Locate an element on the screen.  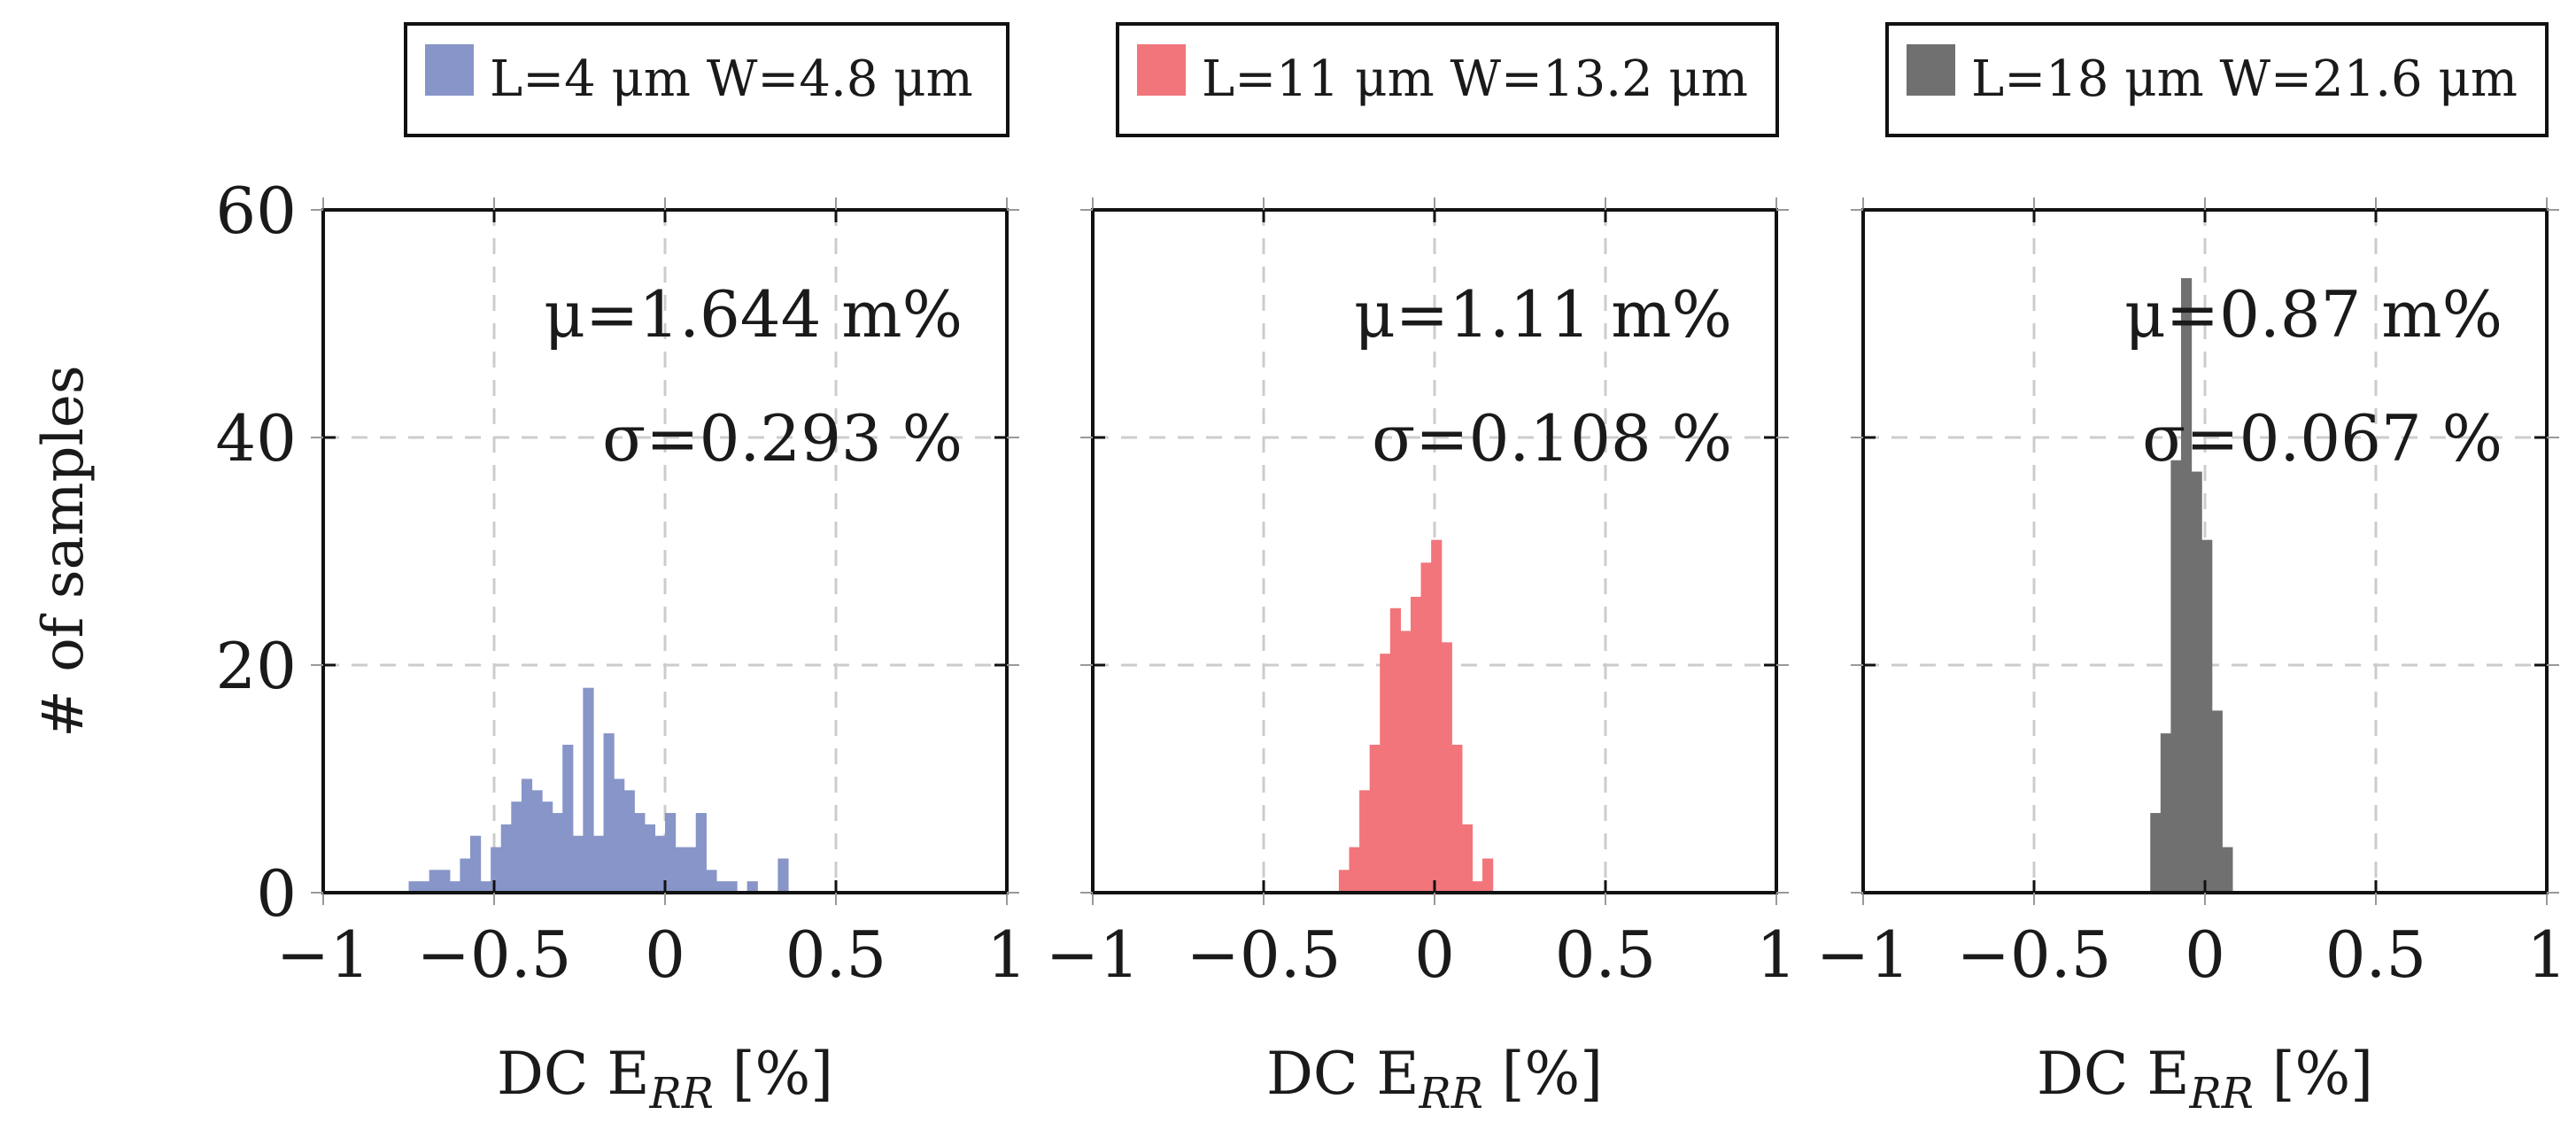
mean-annotation: μ=1.11 m% is located at coordinates (1543, 315).